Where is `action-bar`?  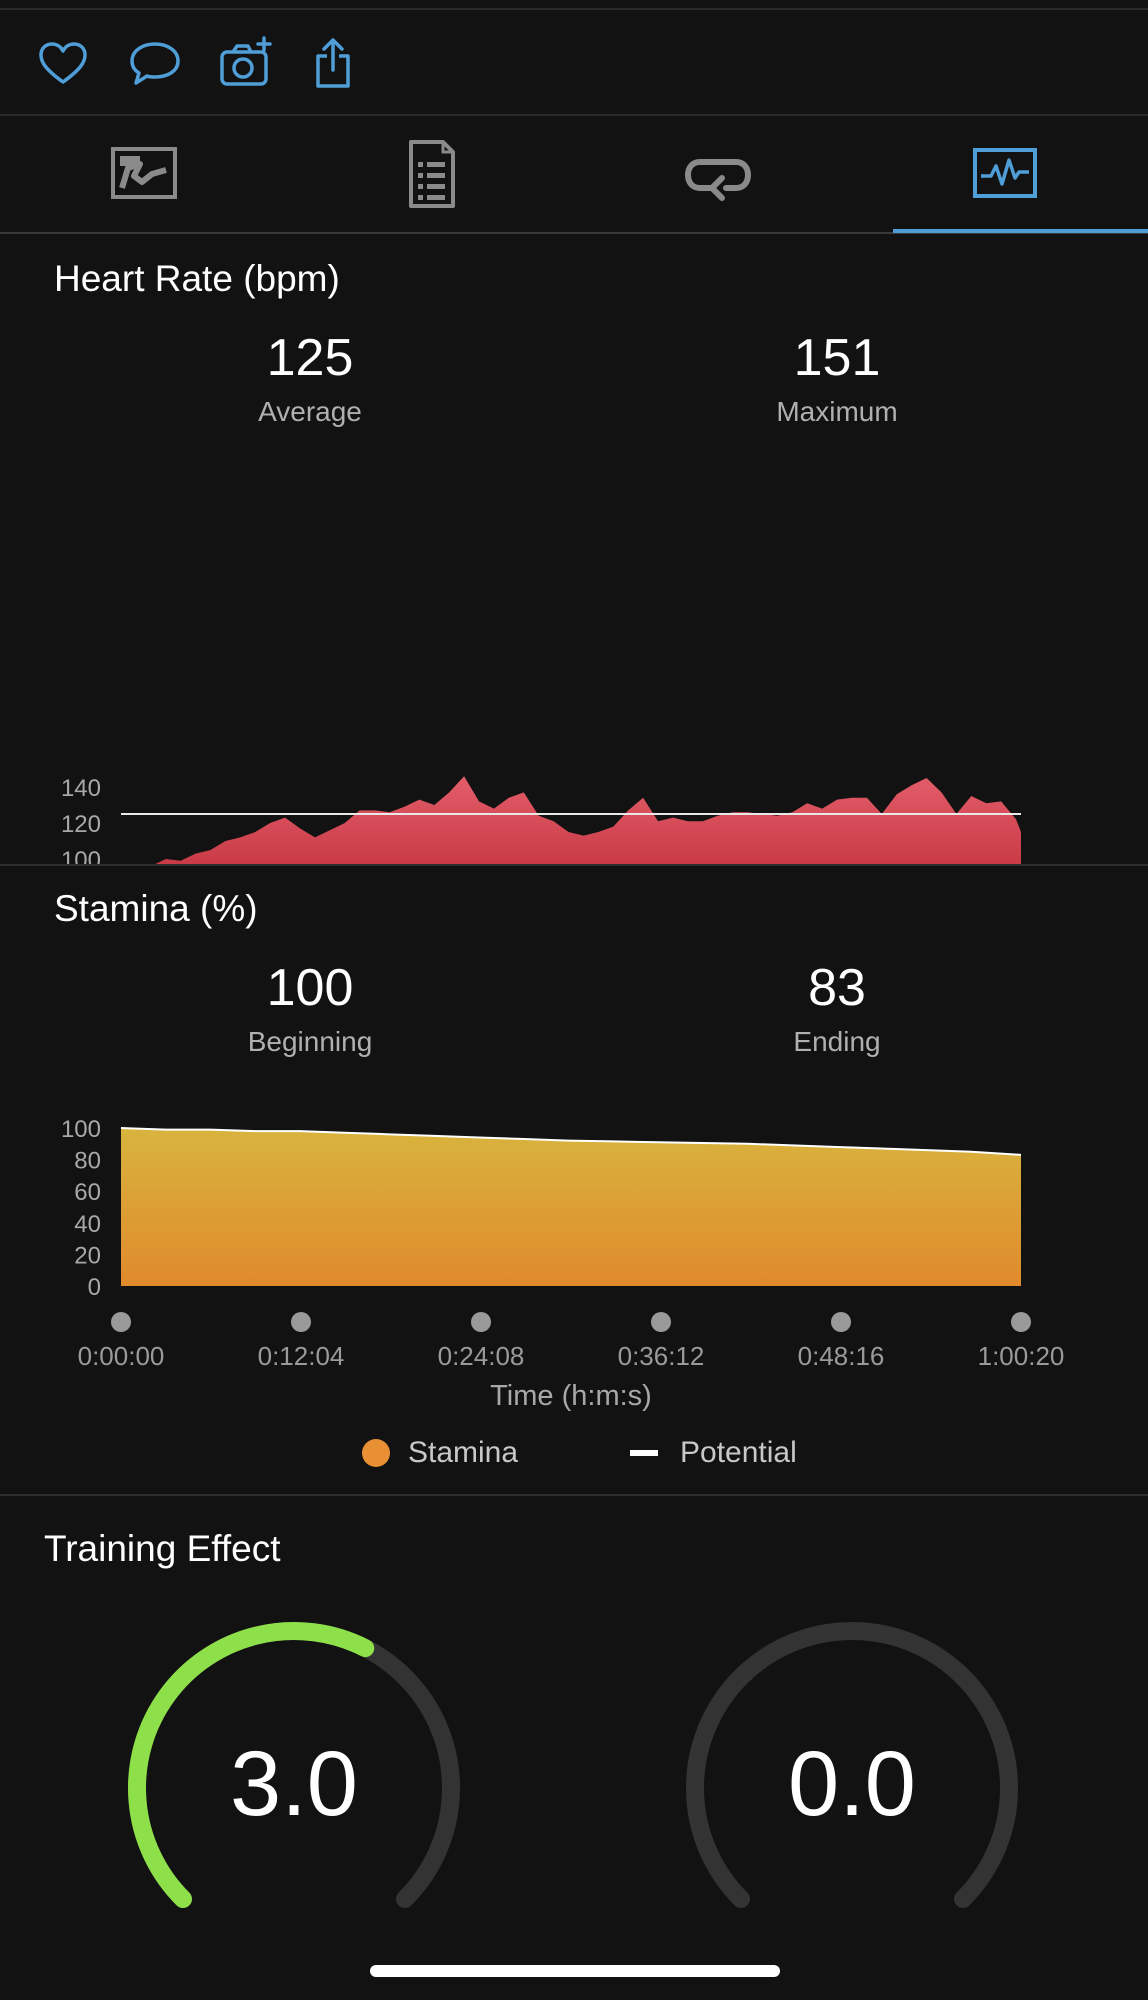 action-bar is located at coordinates (574, 63).